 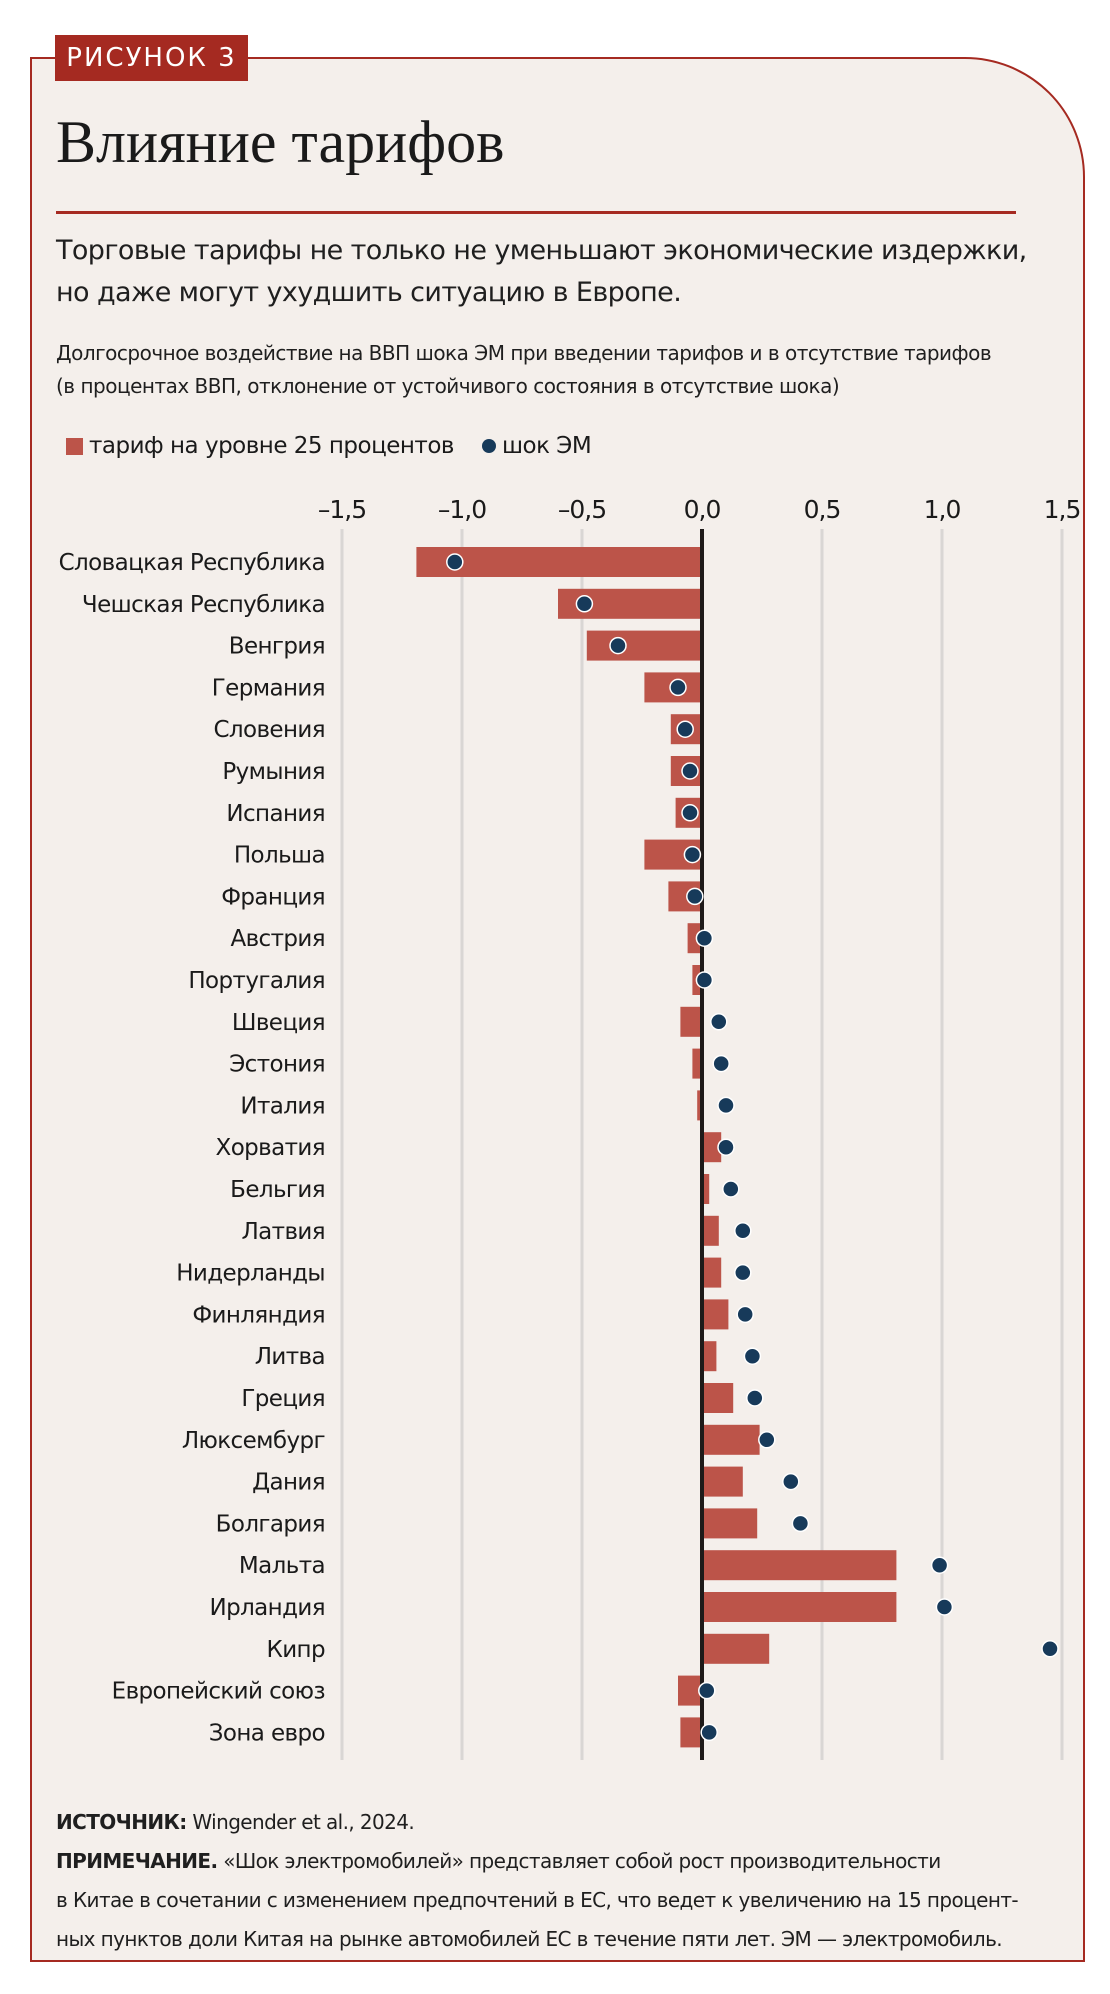 I want to click on category-label: Болгария, so click(x=270, y=1524).